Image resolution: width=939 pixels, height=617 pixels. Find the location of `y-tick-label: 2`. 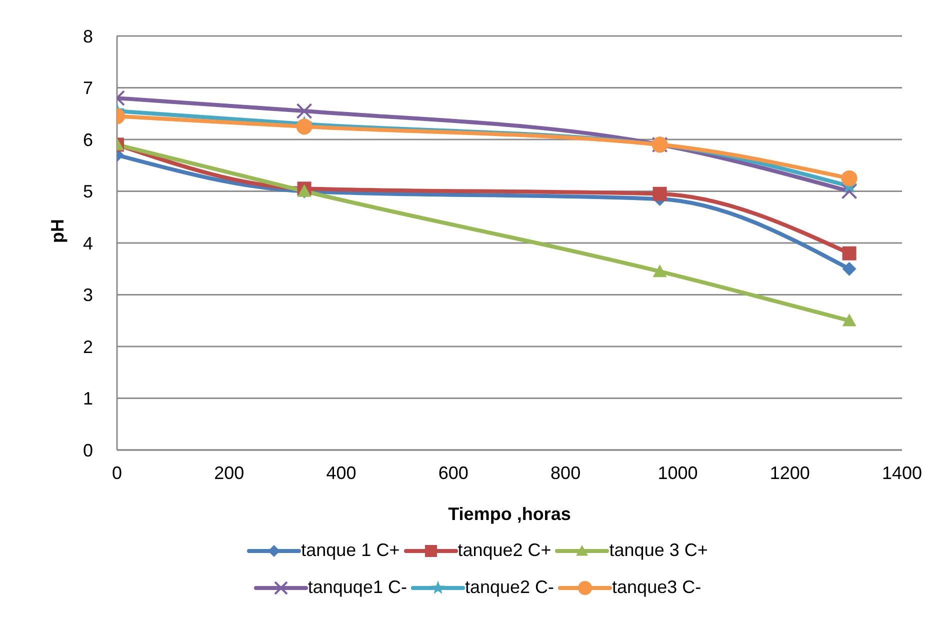

y-tick-label: 2 is located at coordinates (87, 346).